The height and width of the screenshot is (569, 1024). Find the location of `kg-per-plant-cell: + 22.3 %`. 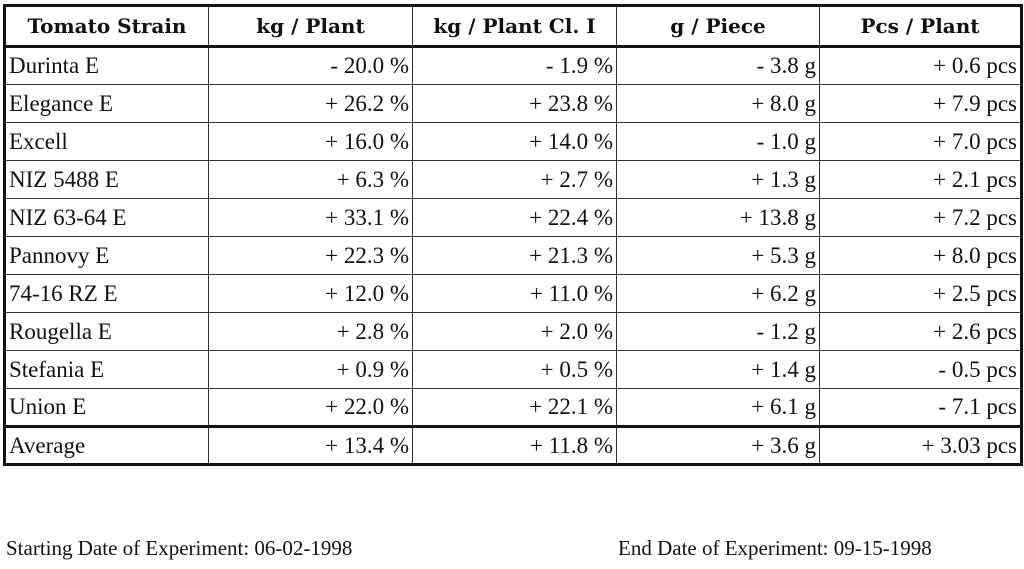

kg-per-plant-cell: + 22.3 % is located at coordinates (310, 255).